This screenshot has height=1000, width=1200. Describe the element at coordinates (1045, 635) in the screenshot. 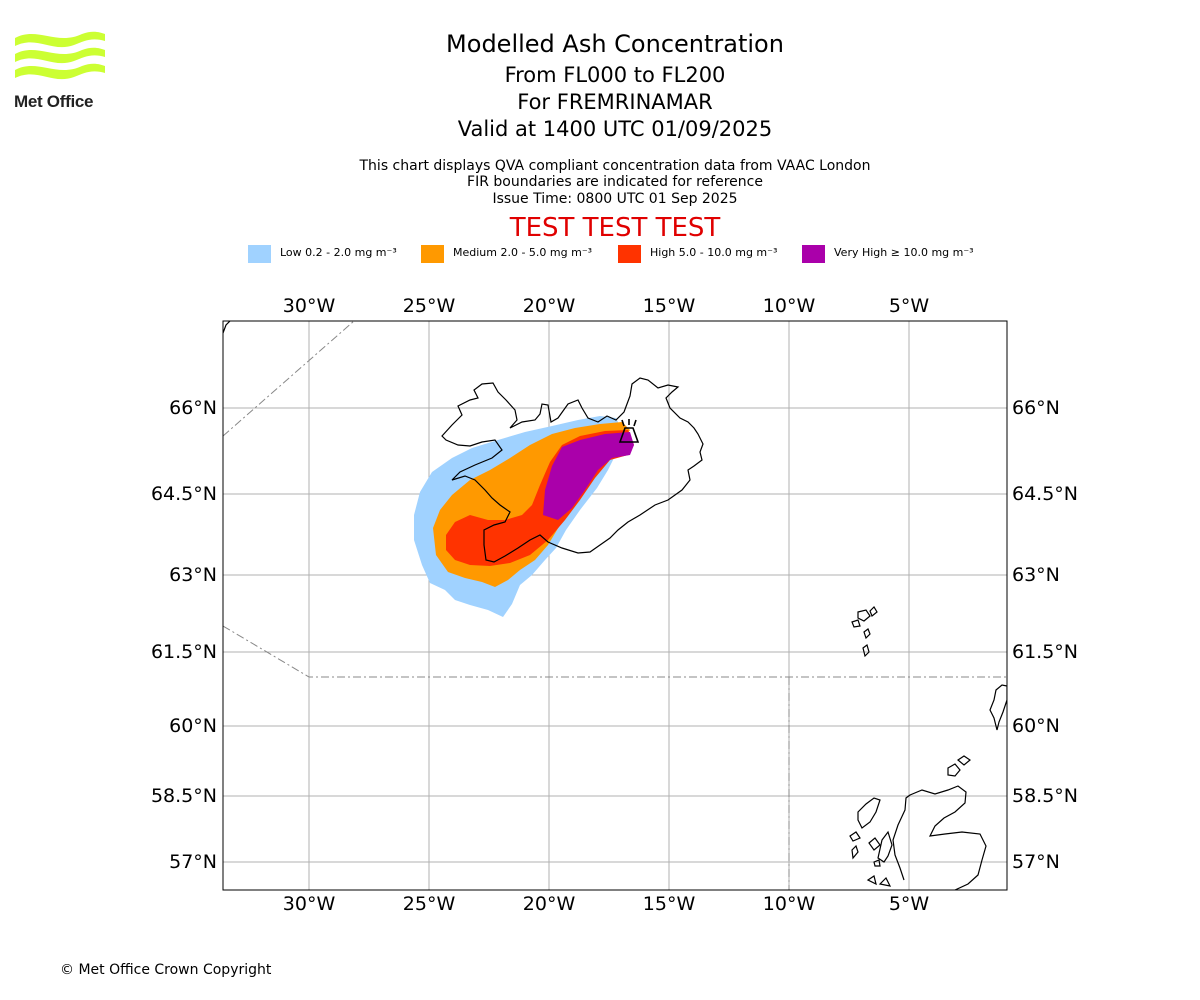

I see `lat-labels-right: 66°N 64.5°N 63°N 61.5°N 60°N 58.5°N 57°N` at that location.